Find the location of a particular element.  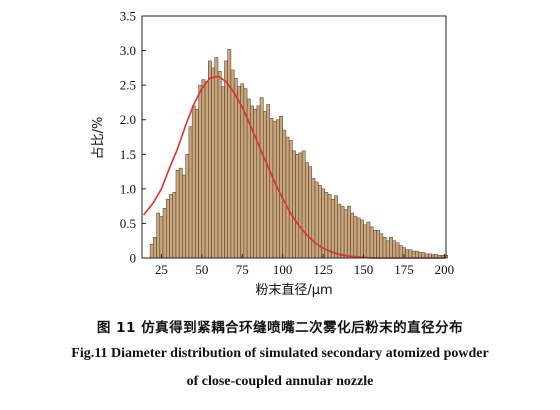

y-tick-label: 3.5 is located at coordinates (128, 16).